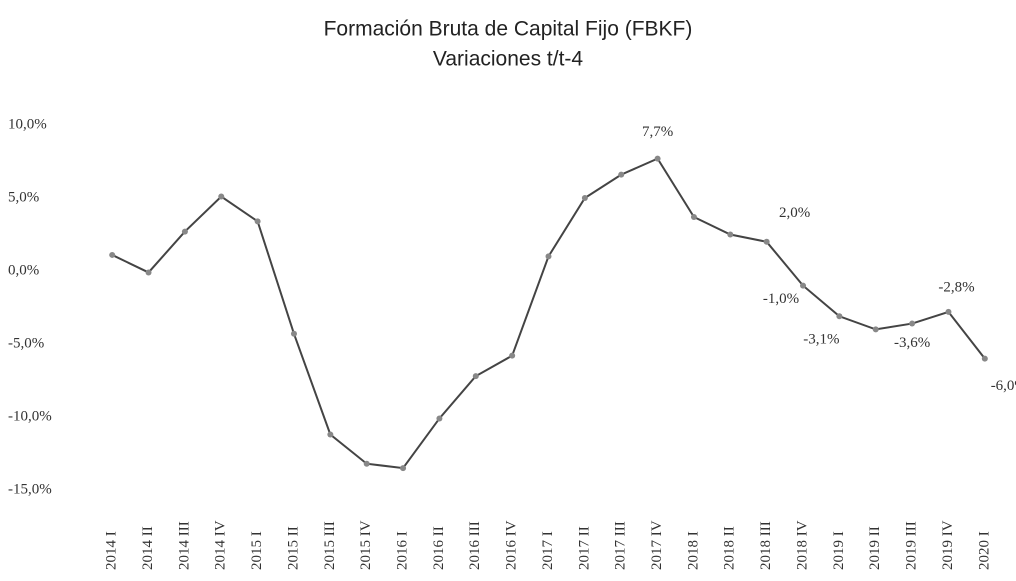 The height and width of the screenshot is (581, 1016). What do you see at coordinates (548, 550) in the screenshot?
I see `x-tick-label: 2017 I` at bounding box center [548, 550].